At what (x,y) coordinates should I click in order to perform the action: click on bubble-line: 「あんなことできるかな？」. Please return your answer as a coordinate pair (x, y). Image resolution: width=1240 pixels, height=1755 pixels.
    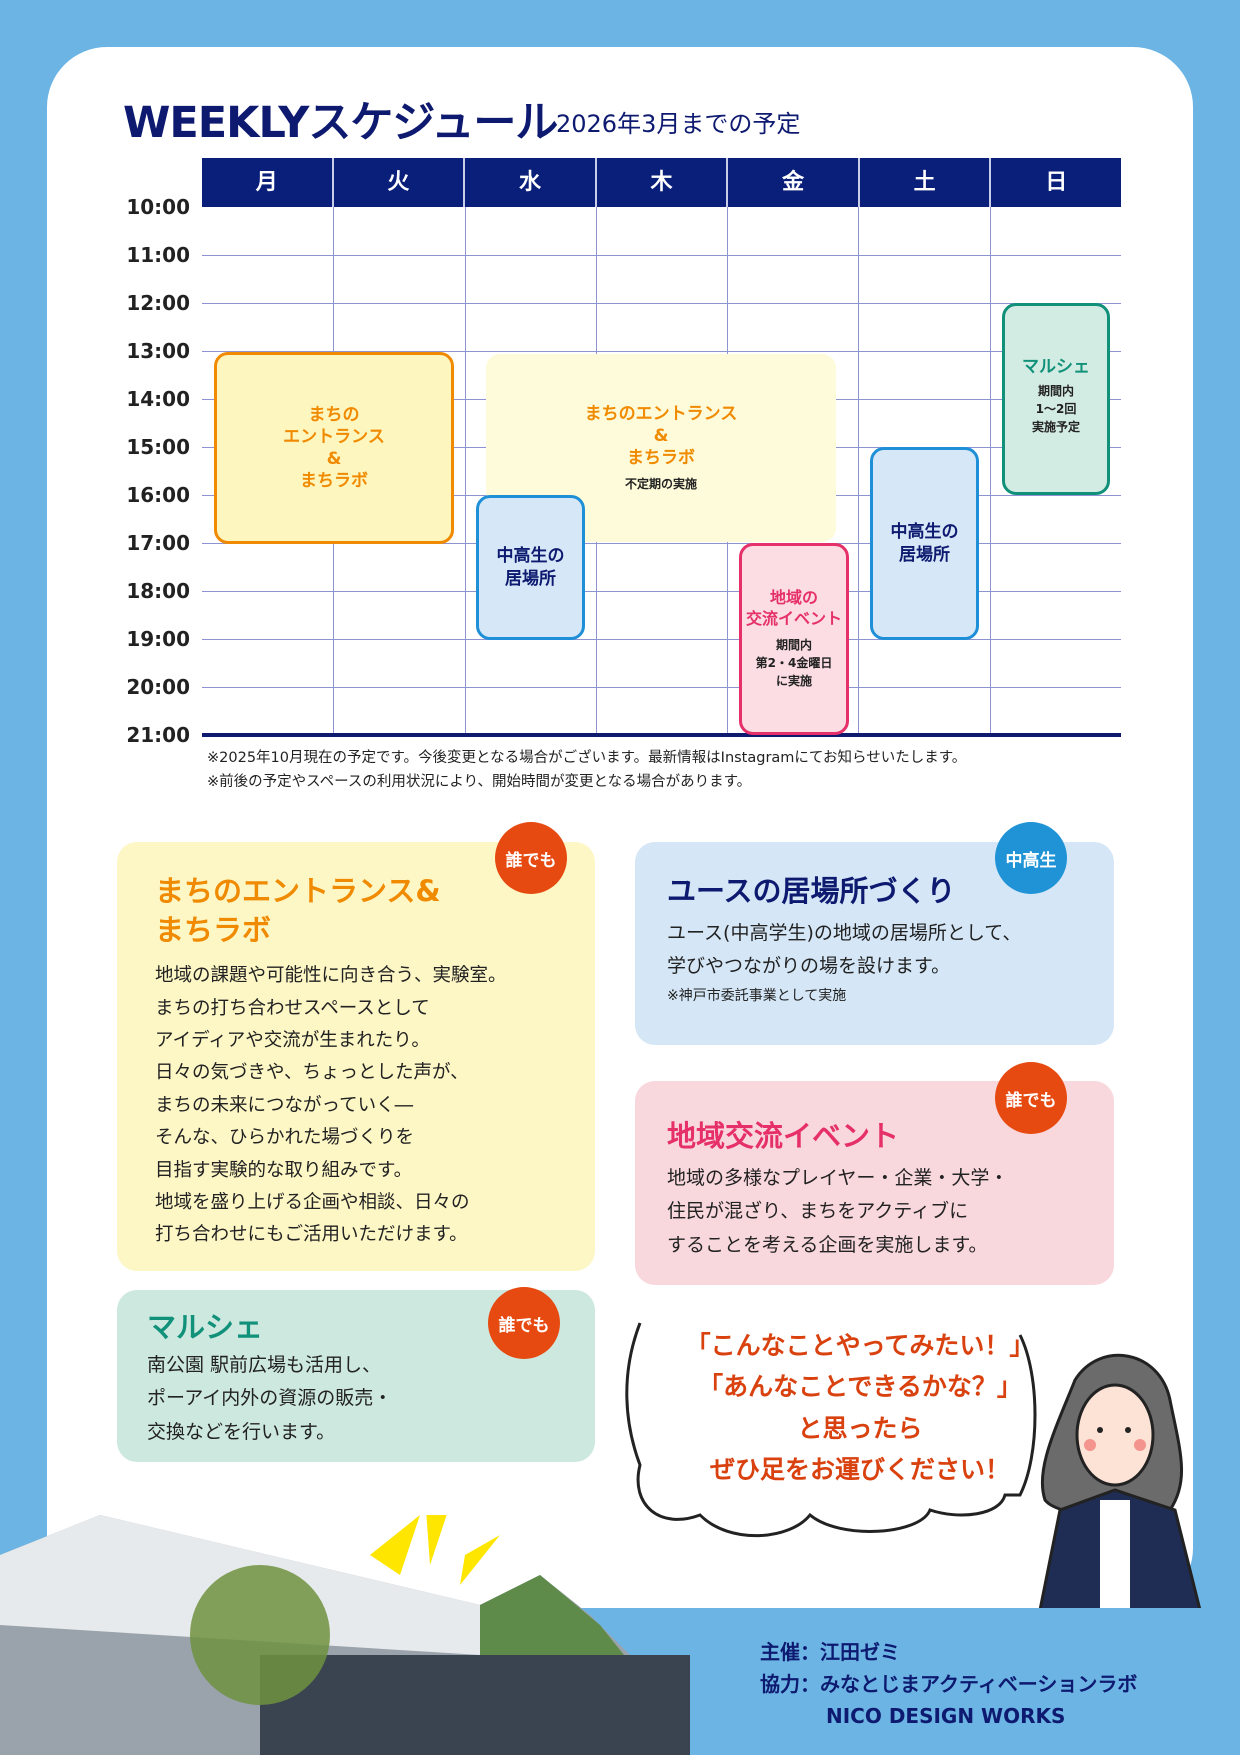
    Looking at the image, I should click on (860, 1387).